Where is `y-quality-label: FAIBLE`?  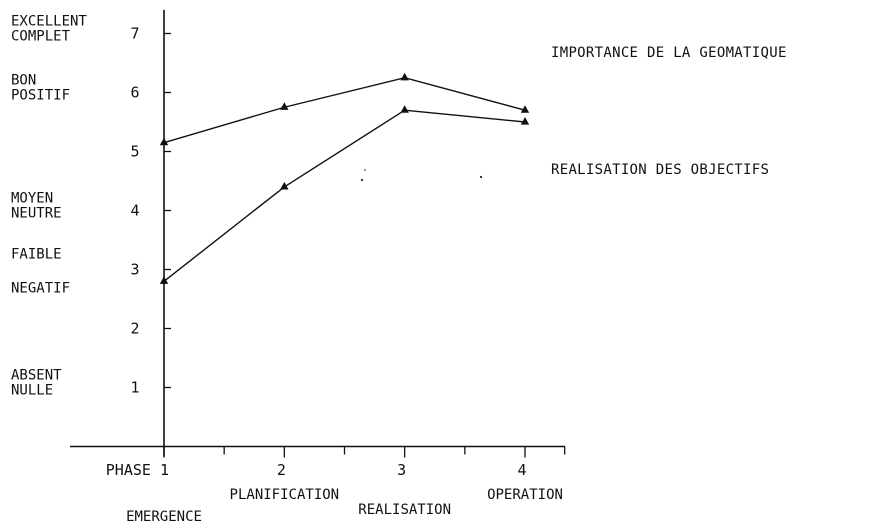 y-quality-label: FAIBLE is located at coordinates (36, 255).